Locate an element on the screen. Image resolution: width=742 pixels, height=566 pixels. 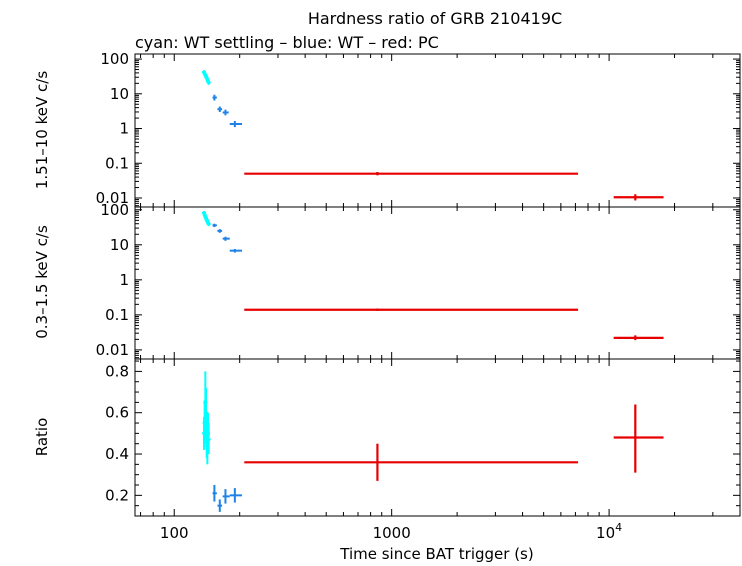
x-tick-label: 100 is located at coordinates (174, 533).